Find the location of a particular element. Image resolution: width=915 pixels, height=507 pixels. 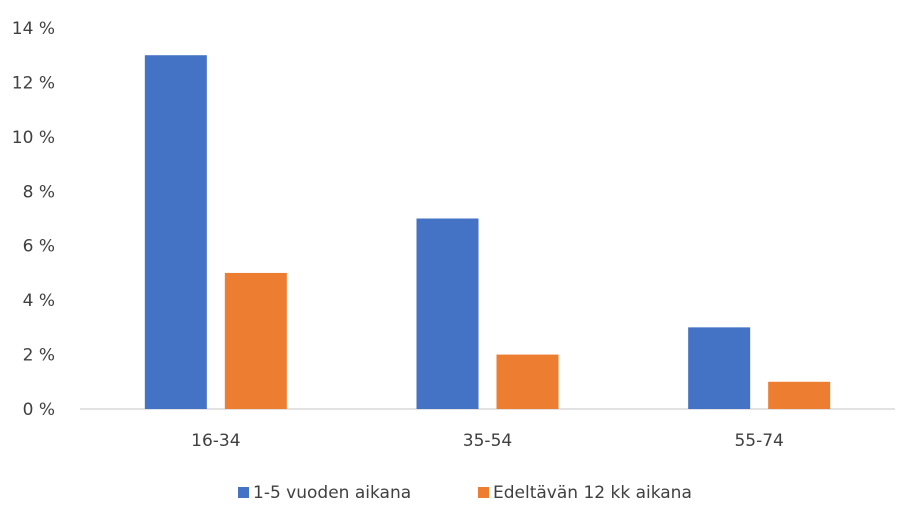

y-tick-label: 2 % is located at coordinates (39, 356).